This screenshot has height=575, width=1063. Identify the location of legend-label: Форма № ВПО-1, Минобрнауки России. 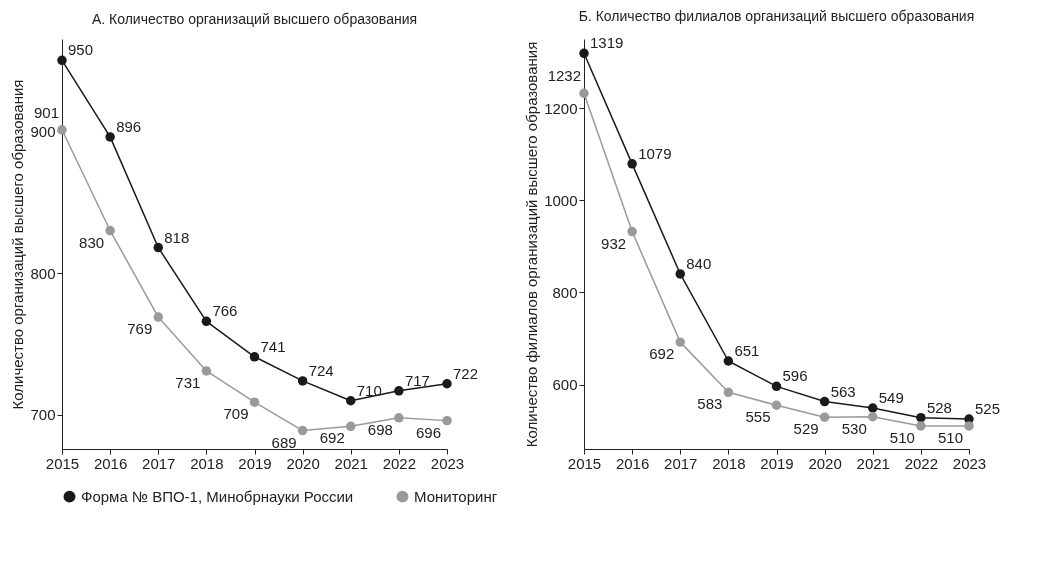
(217, 496).